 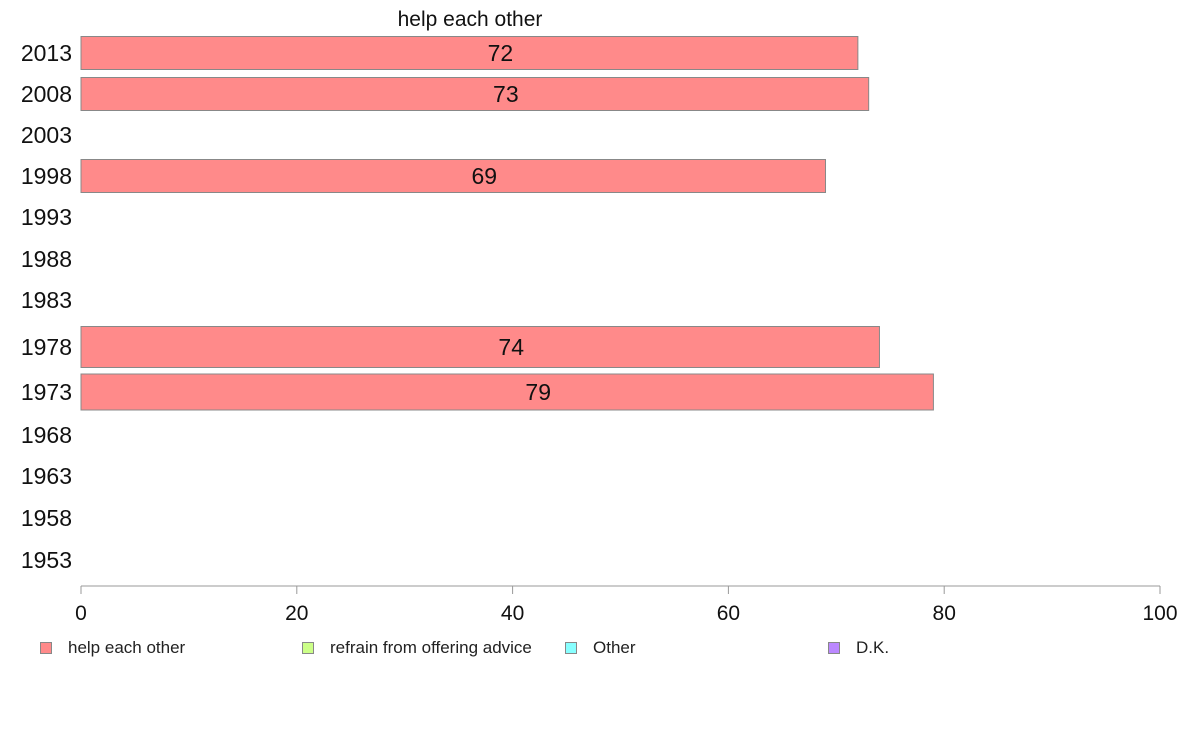 What do you see at coordinates (46, 94) in the screenshot?
I see `y-tick-label: 2008` at bounding box center [46, 94].